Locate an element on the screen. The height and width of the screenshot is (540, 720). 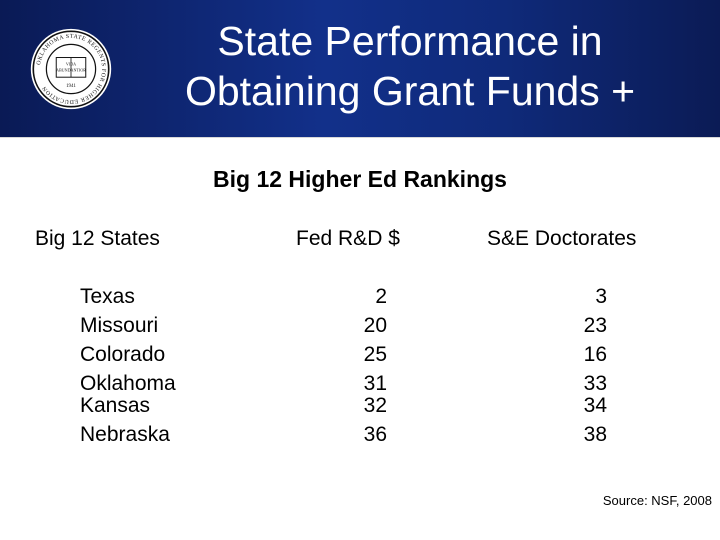
svg-text: ABUNDANTIOR is located at coordinates (71, 69).